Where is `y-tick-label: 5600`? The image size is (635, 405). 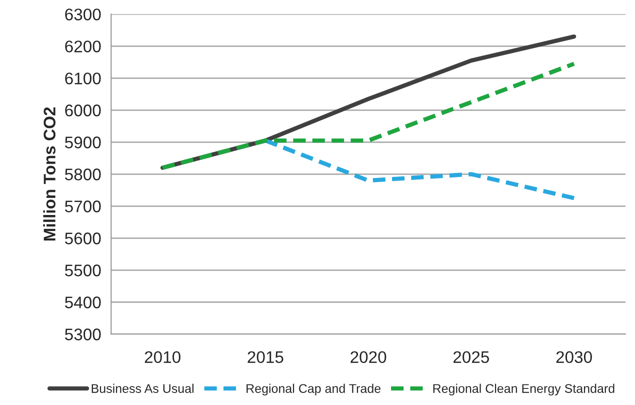 y-tick-label: 5600 is located at coordinates (82, 238).